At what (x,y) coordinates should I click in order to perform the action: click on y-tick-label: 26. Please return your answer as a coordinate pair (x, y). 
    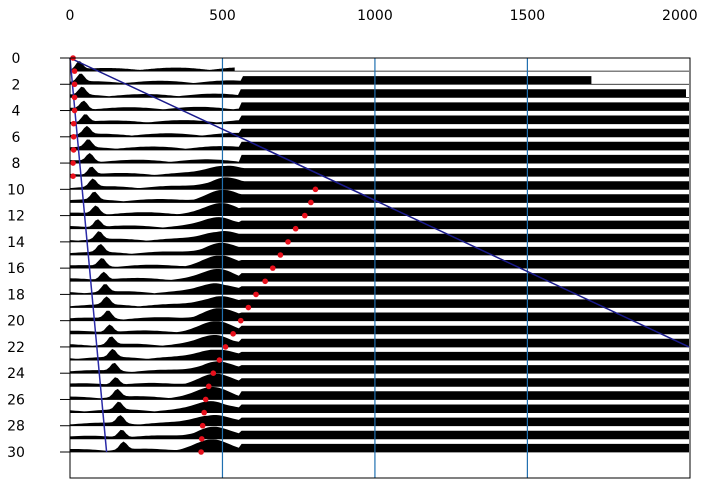
    Looking at the image, I should click on (16, 400).